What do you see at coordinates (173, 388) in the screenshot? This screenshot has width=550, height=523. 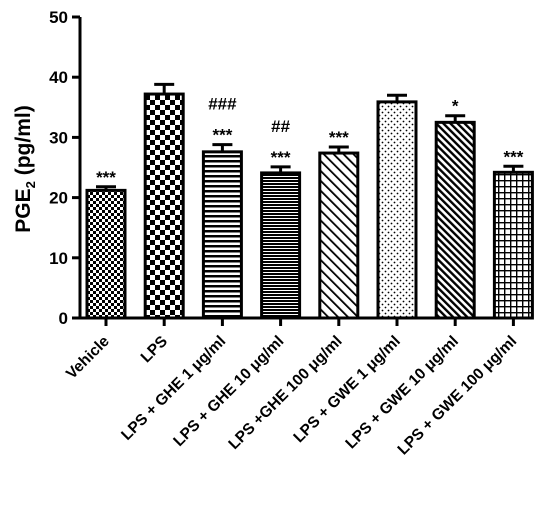 I see `category-label: LPS + GHE 1 μg/ml` at bounding box center [173, 388].